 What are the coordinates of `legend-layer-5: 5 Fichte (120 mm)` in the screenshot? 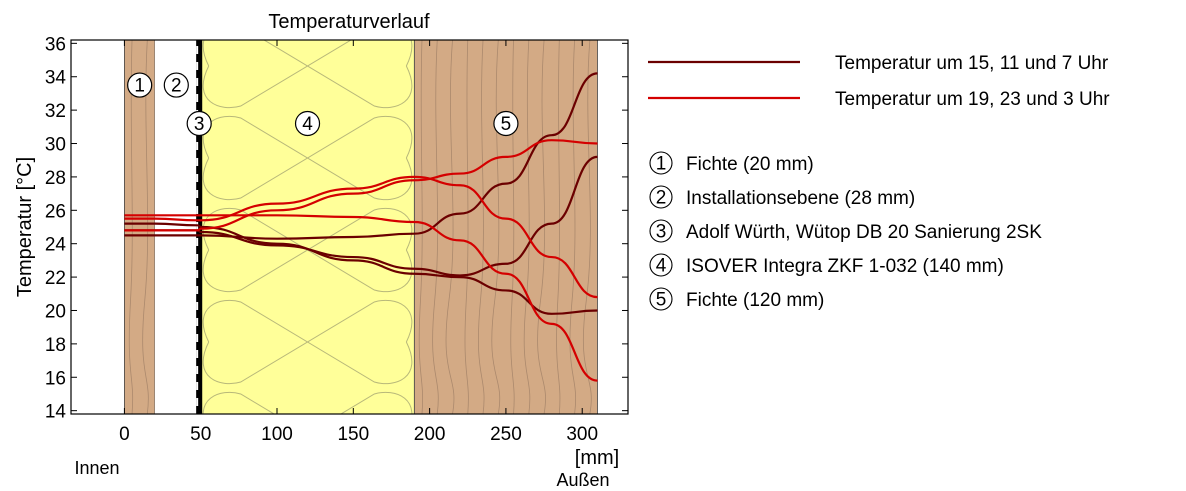 It's located at (736, 299).